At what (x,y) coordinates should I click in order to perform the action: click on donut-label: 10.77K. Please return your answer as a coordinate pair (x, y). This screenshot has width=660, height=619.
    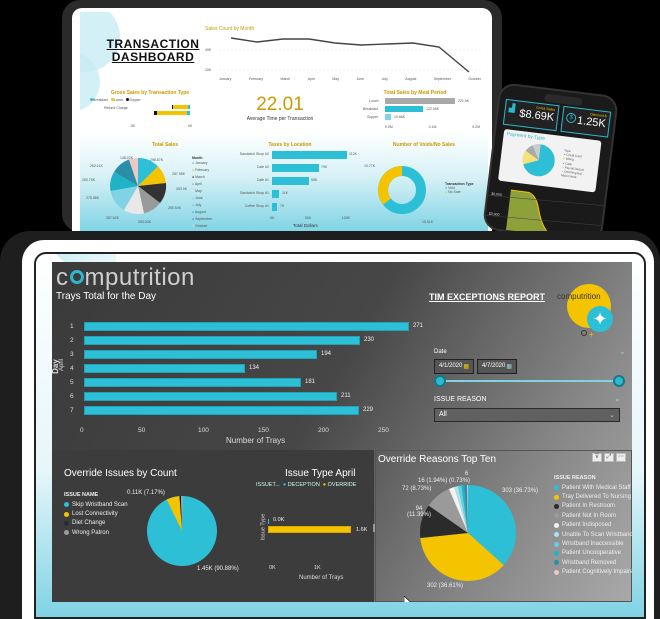
    Looking at the image, I should click on (370, 166).